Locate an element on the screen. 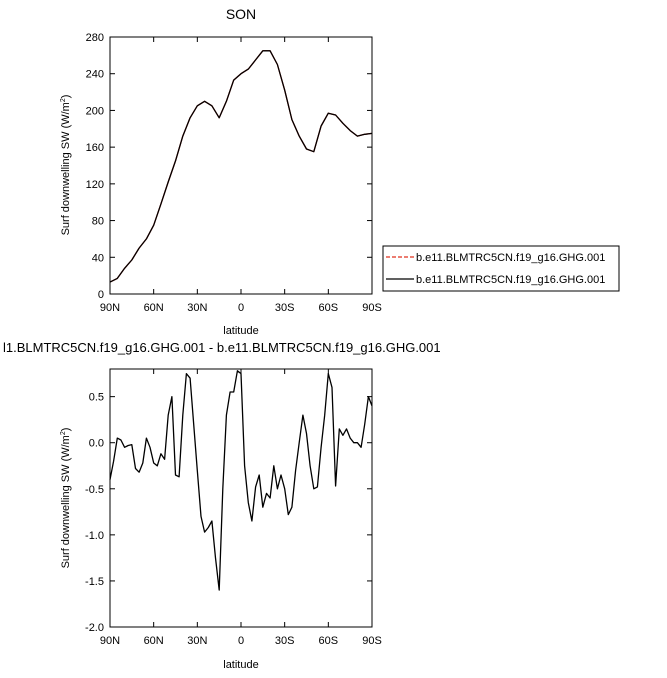  panel-2-x-axis-label: latitude is located at coordinates (240, 665).